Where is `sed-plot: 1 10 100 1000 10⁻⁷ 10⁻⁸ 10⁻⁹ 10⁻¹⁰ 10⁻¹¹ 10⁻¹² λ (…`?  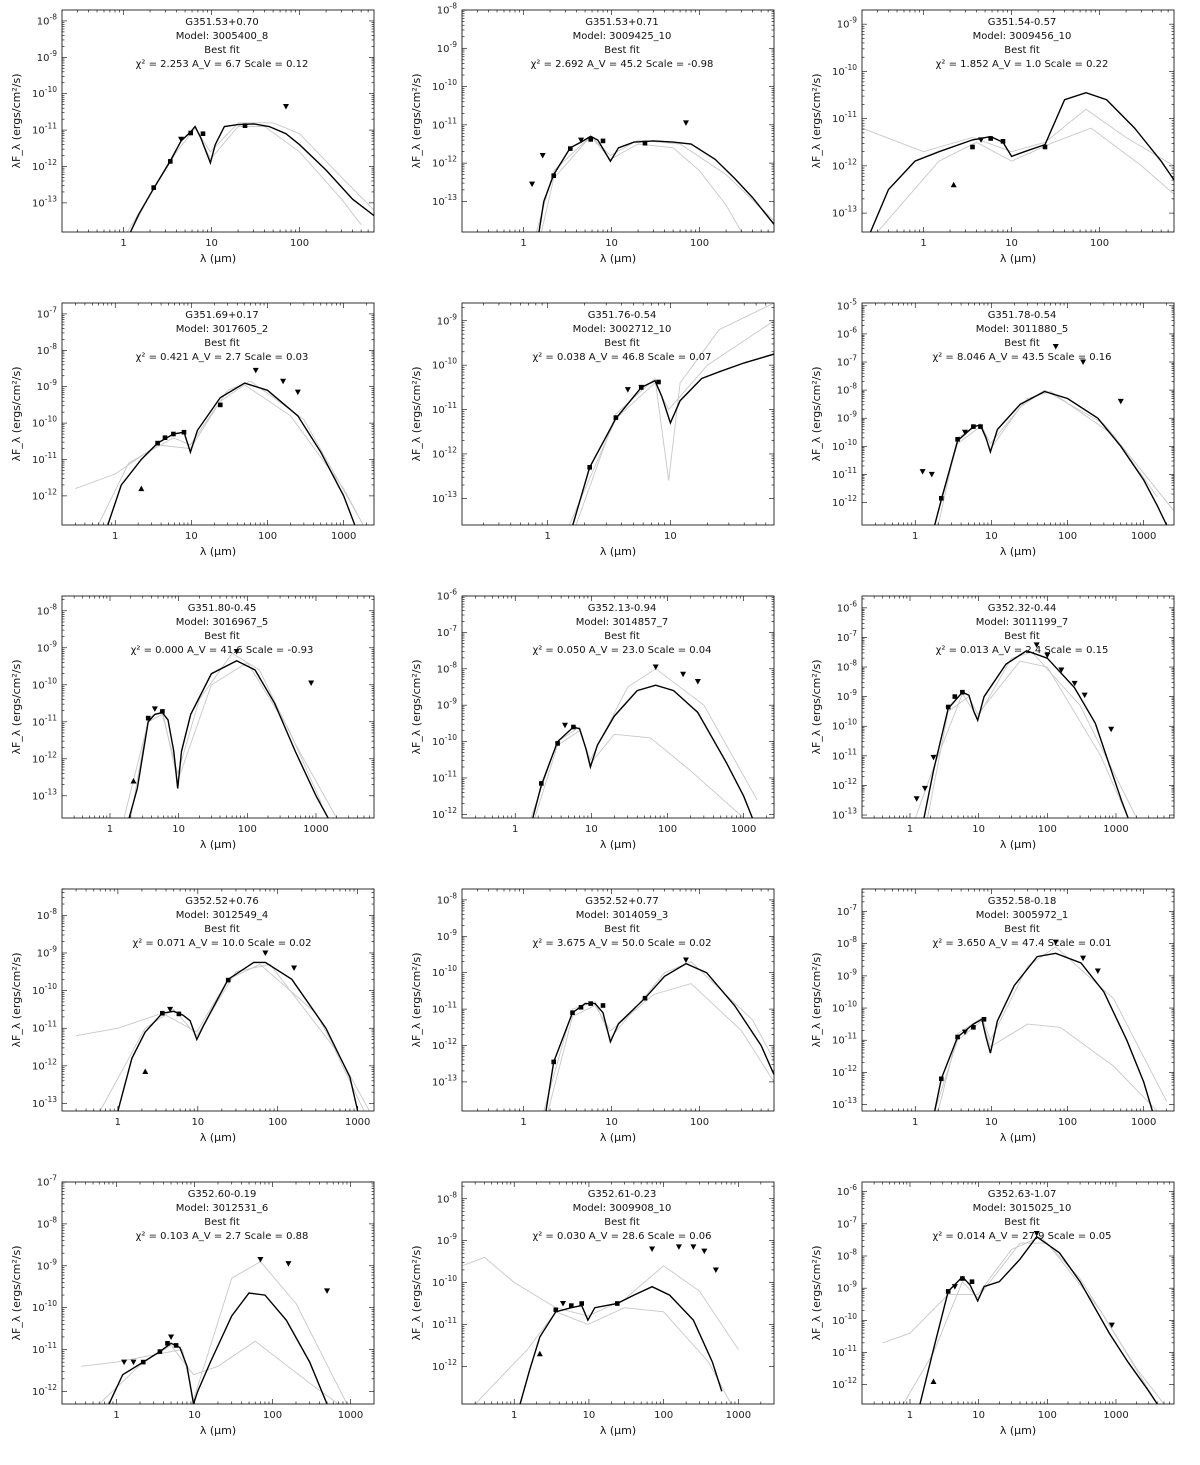
sed-plot: 1 10 100 1000 10⁻⁷ 10⁻⁸ 10⁻⁹ 10⁻¹⁰ 10⁻¹¹ 10⁻¹² λ (… is located at coordinates (192, 1305).